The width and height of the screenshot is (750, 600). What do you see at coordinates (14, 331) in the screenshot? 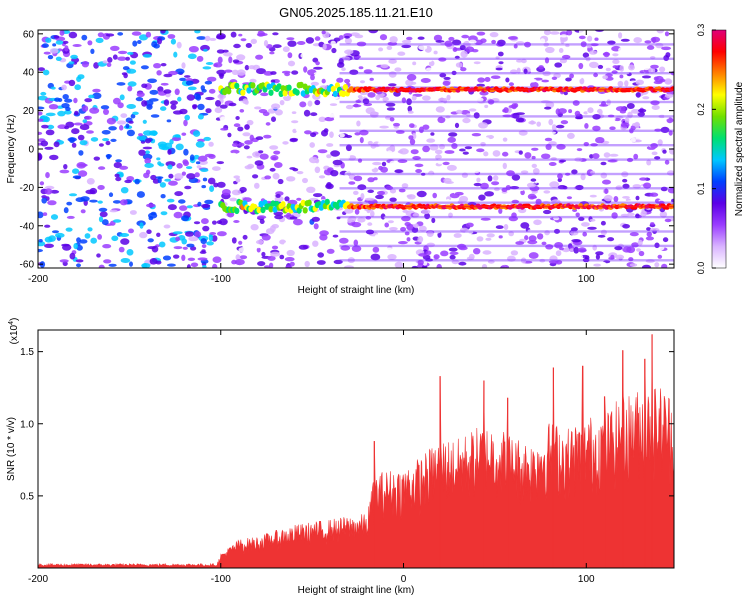
I see `snr-y-multiplier: (x104)` at bounding box center [14, 331].